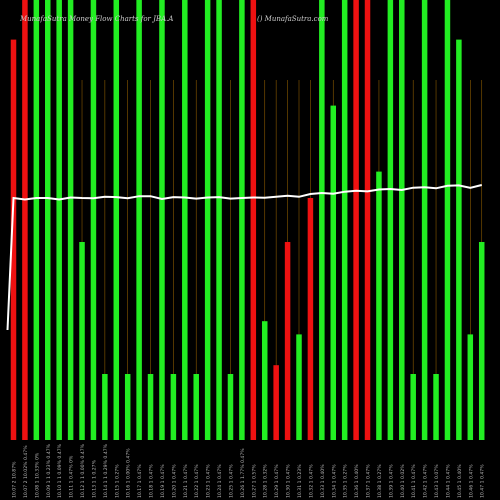  I want to click on x-tick-label: 10.17 1 0.47%, so click(140, 481).